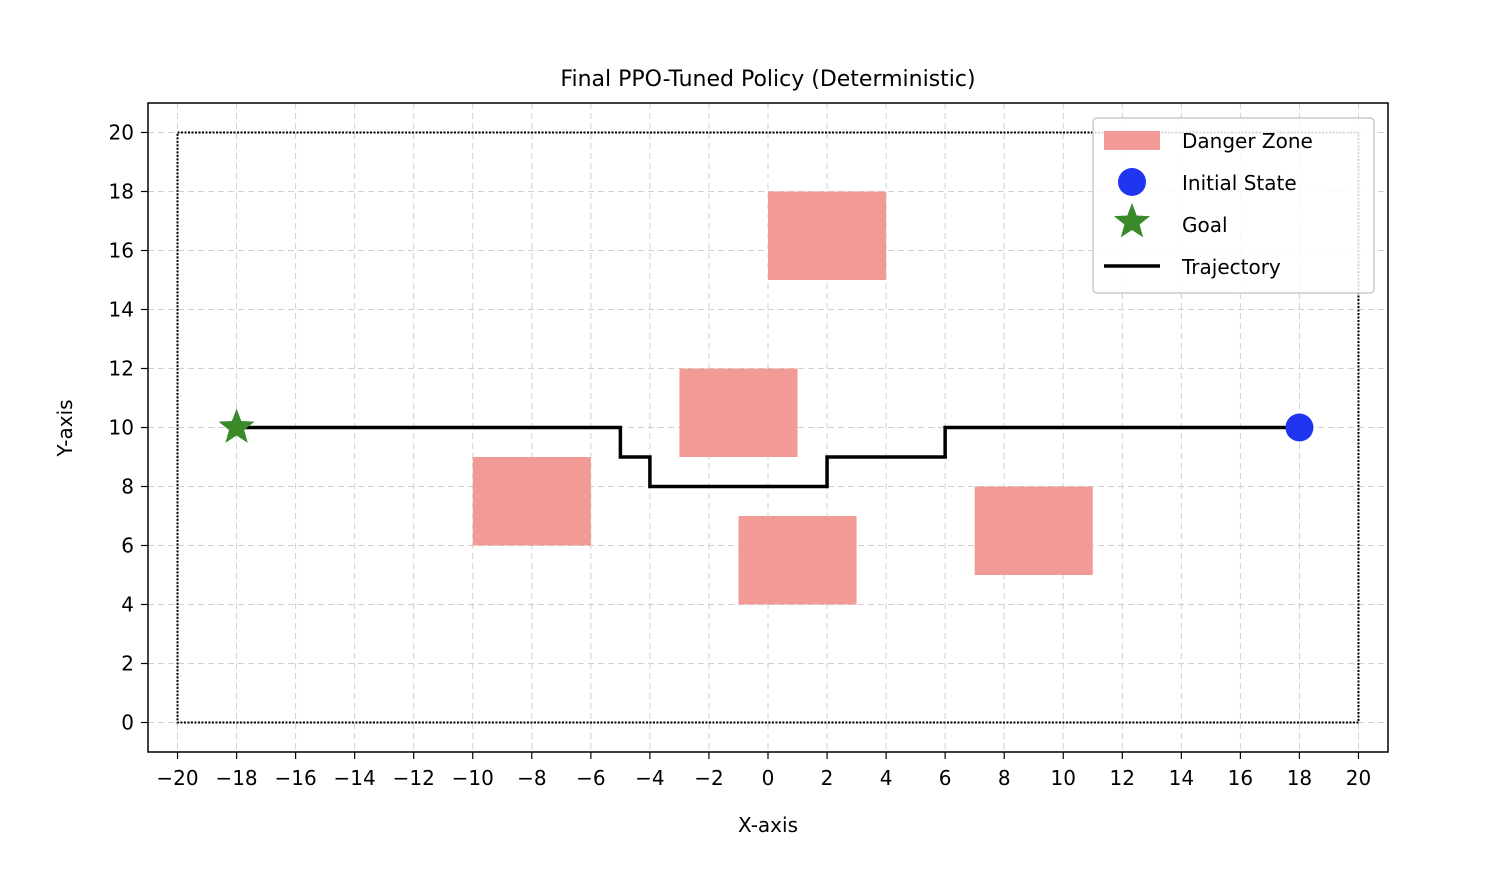 The image size is (1504, 882). I want to click on x-tick-label: 4, so click(886, 778).